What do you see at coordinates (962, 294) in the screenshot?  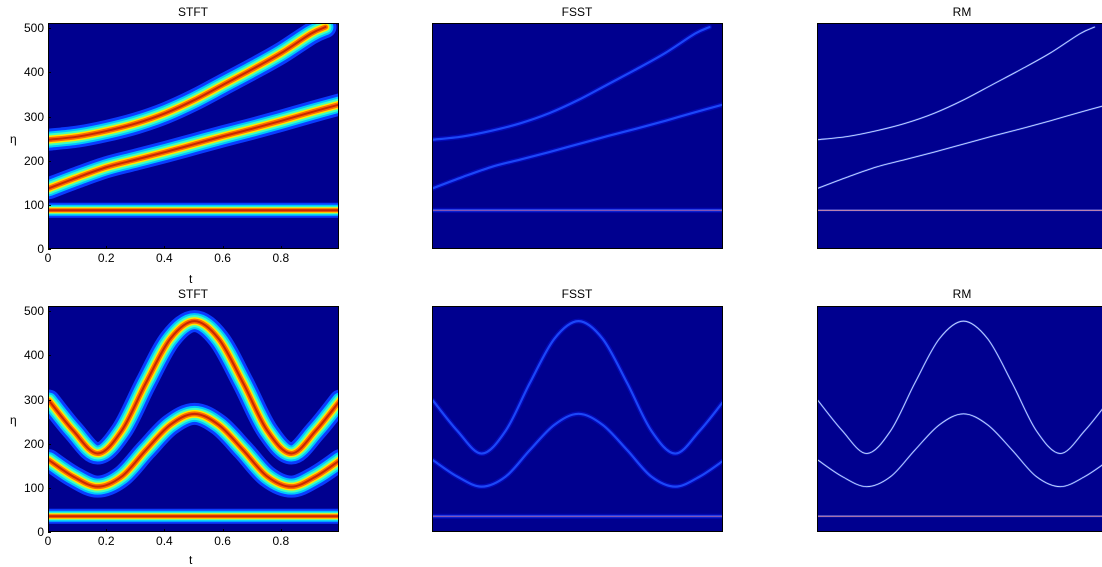 I see `panel-title-6: RM` at bounding box center [962, 294].